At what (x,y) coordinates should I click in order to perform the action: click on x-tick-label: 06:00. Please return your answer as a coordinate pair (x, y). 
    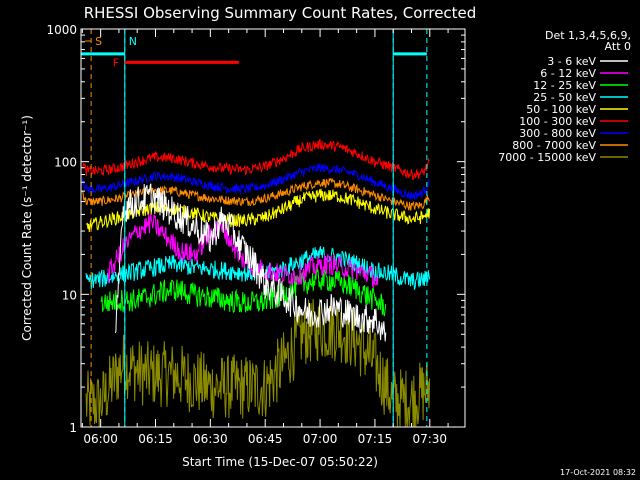
    Looking at the image, I should click on (100, 439).